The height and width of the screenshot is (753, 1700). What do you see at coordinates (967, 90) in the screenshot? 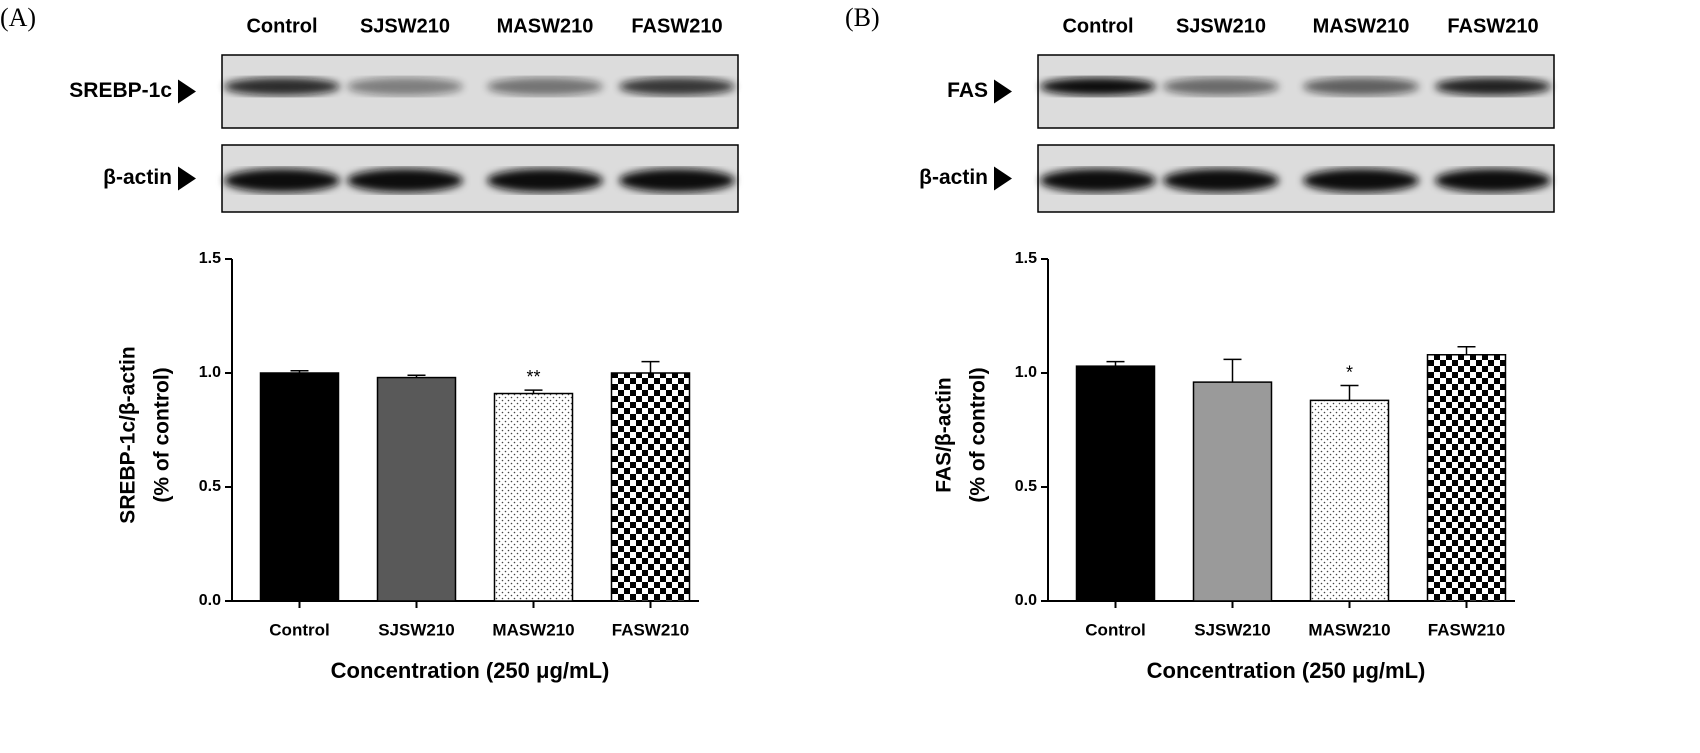
I see `row-label: FAS` at bounding box center [967, 90].